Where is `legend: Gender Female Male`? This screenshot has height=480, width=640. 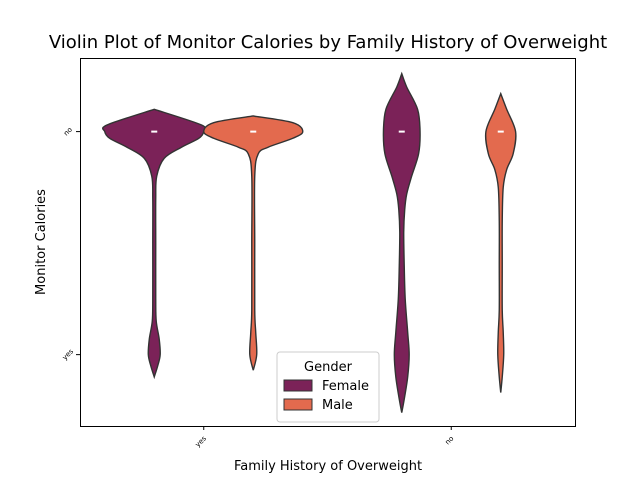
legend: Gender Female Male is located at coordinates (328, 387).